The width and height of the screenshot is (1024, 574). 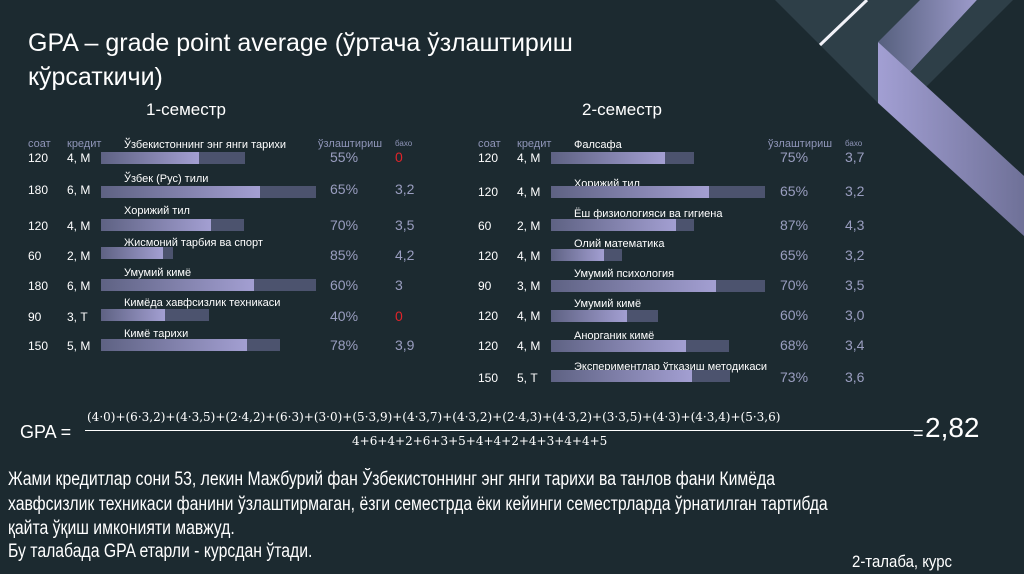 I want to click on row-mastery: 68%, so click(x=794, y=345).